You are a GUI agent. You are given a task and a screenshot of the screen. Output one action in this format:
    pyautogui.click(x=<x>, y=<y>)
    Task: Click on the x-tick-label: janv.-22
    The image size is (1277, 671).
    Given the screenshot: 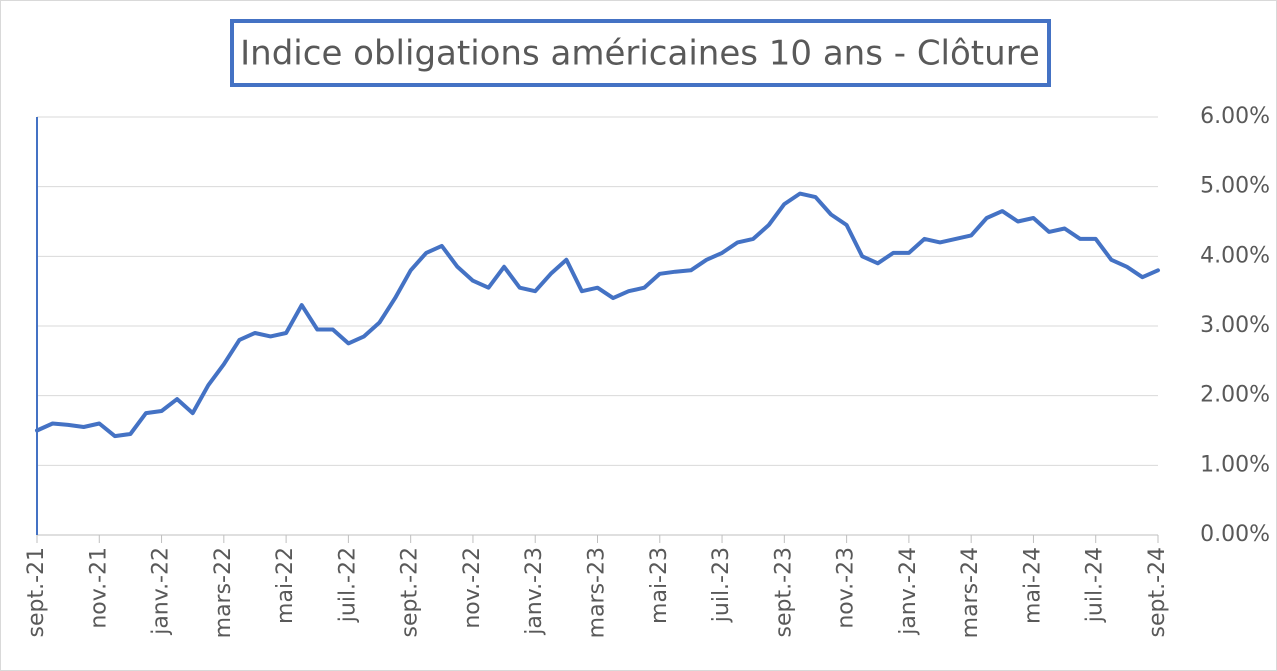 What is the action you would take?
    pyautogui.click(x=161, y=591)
    